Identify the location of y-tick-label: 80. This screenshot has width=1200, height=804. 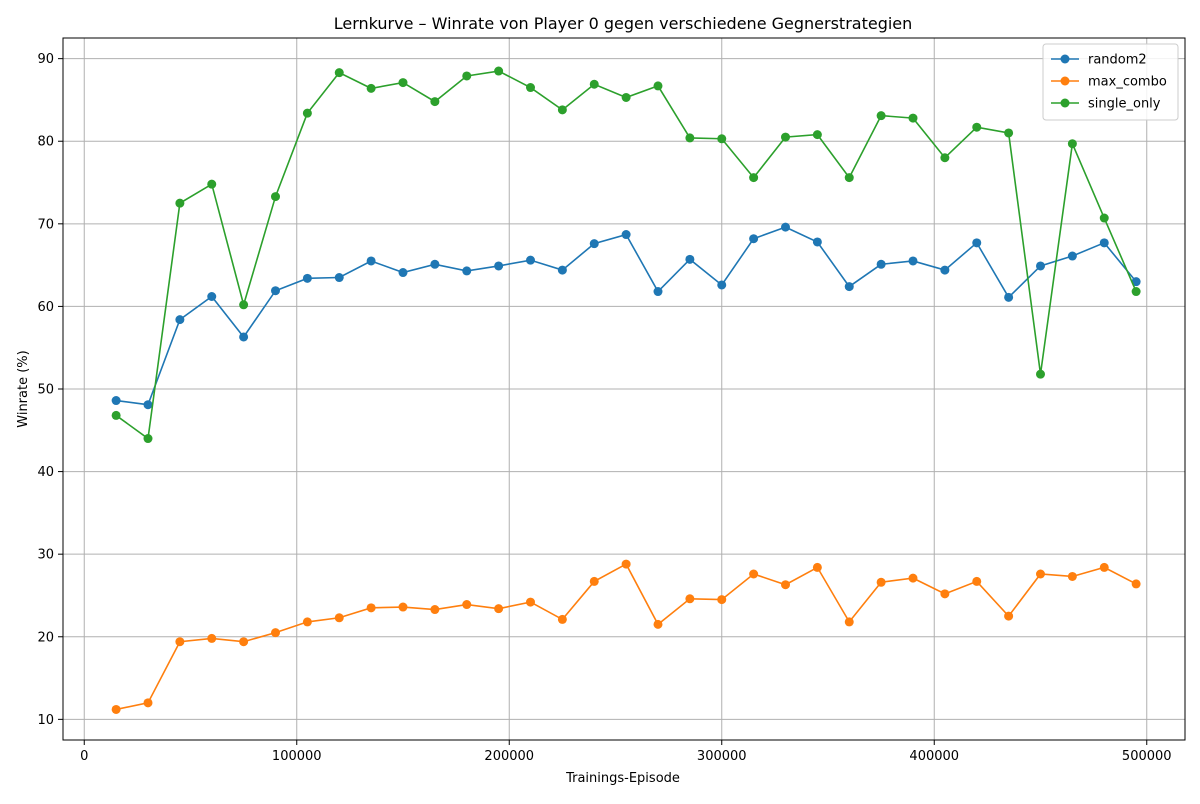
(45, 142).